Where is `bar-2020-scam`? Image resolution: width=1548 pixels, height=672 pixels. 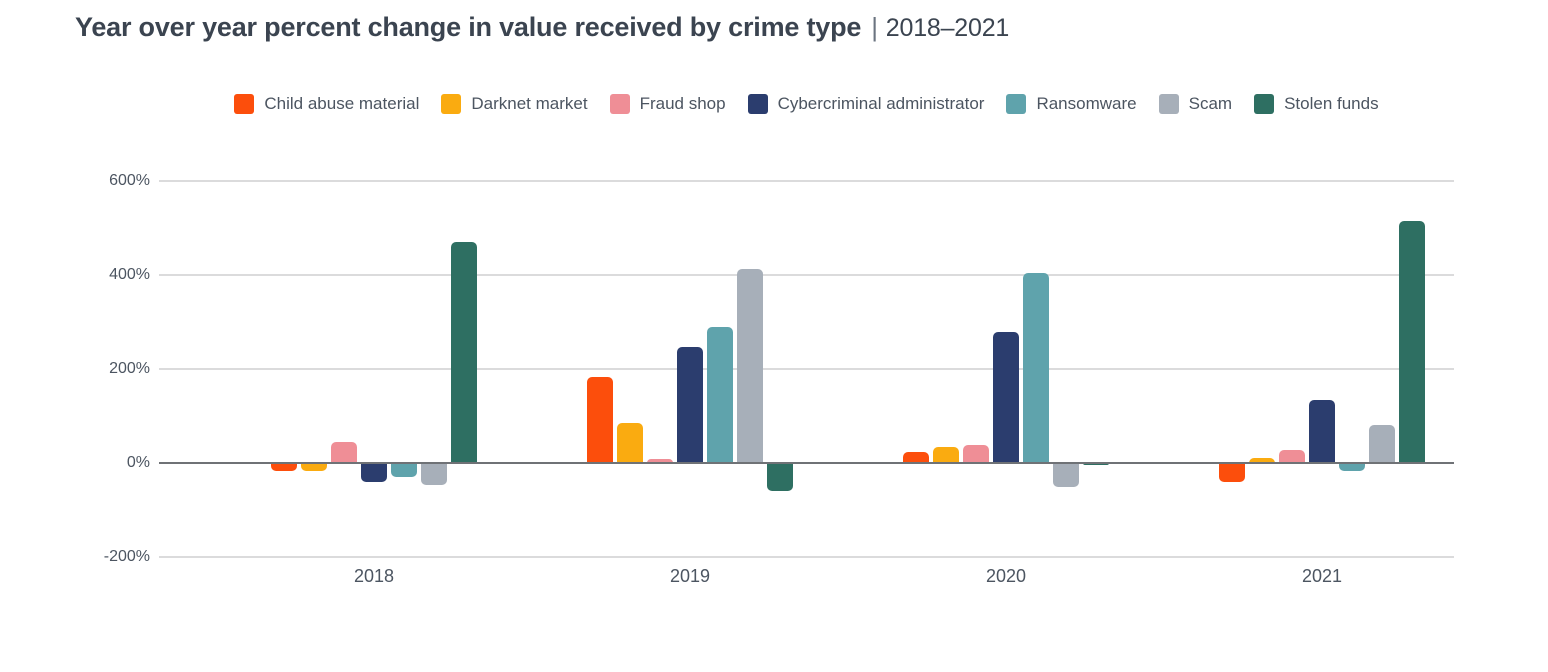 bar-2020-scam is located at coordinates (1066, 475).